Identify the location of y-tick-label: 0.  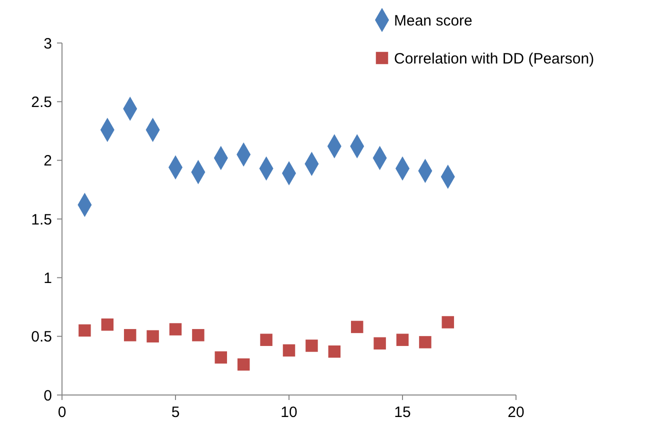
(48, 395).